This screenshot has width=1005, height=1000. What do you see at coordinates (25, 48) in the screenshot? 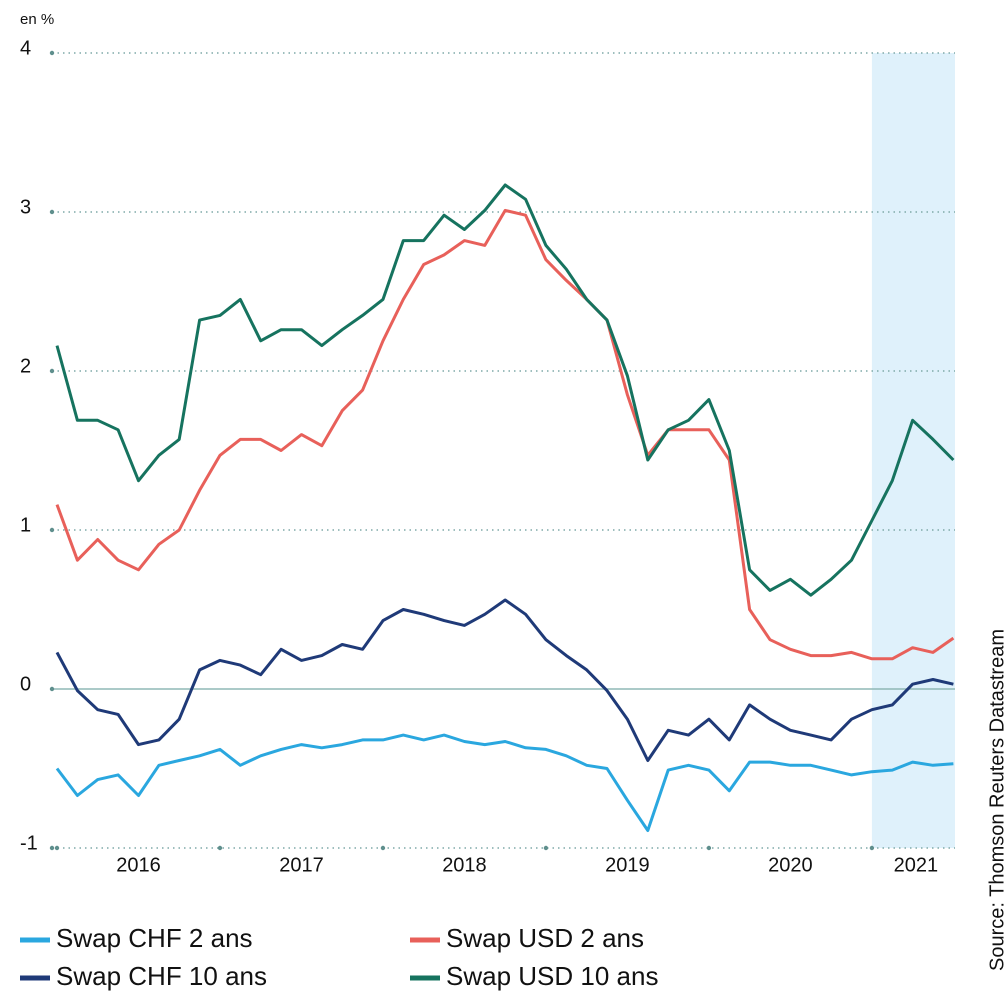
I see `y-tick-label: 4` at bounding box center [25, 48].